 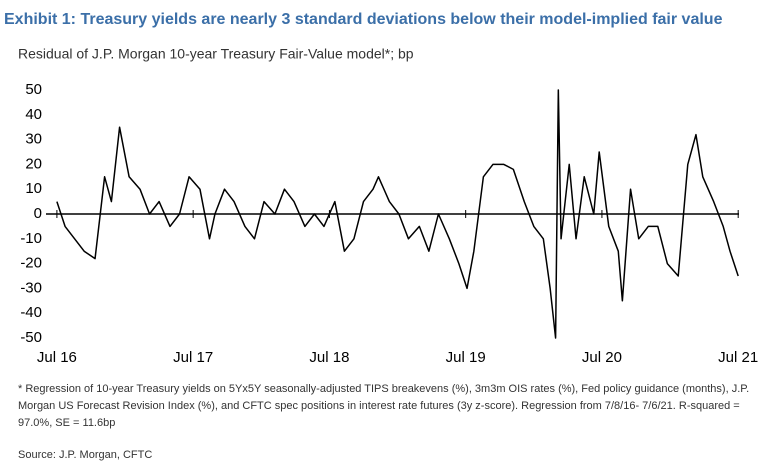 What do you see at coordinates (31, 238) in the screenshot?
I see `y-tick-label: -10` at bounding box center [31, 238].